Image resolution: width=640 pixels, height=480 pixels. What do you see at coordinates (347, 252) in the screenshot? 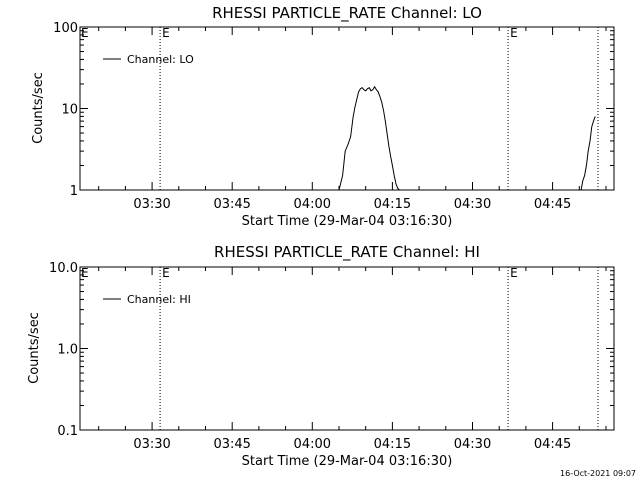
I see `chart-title: RHESSI PARTICLE_RATE Channel: HI` at bounding box center [347, 252].